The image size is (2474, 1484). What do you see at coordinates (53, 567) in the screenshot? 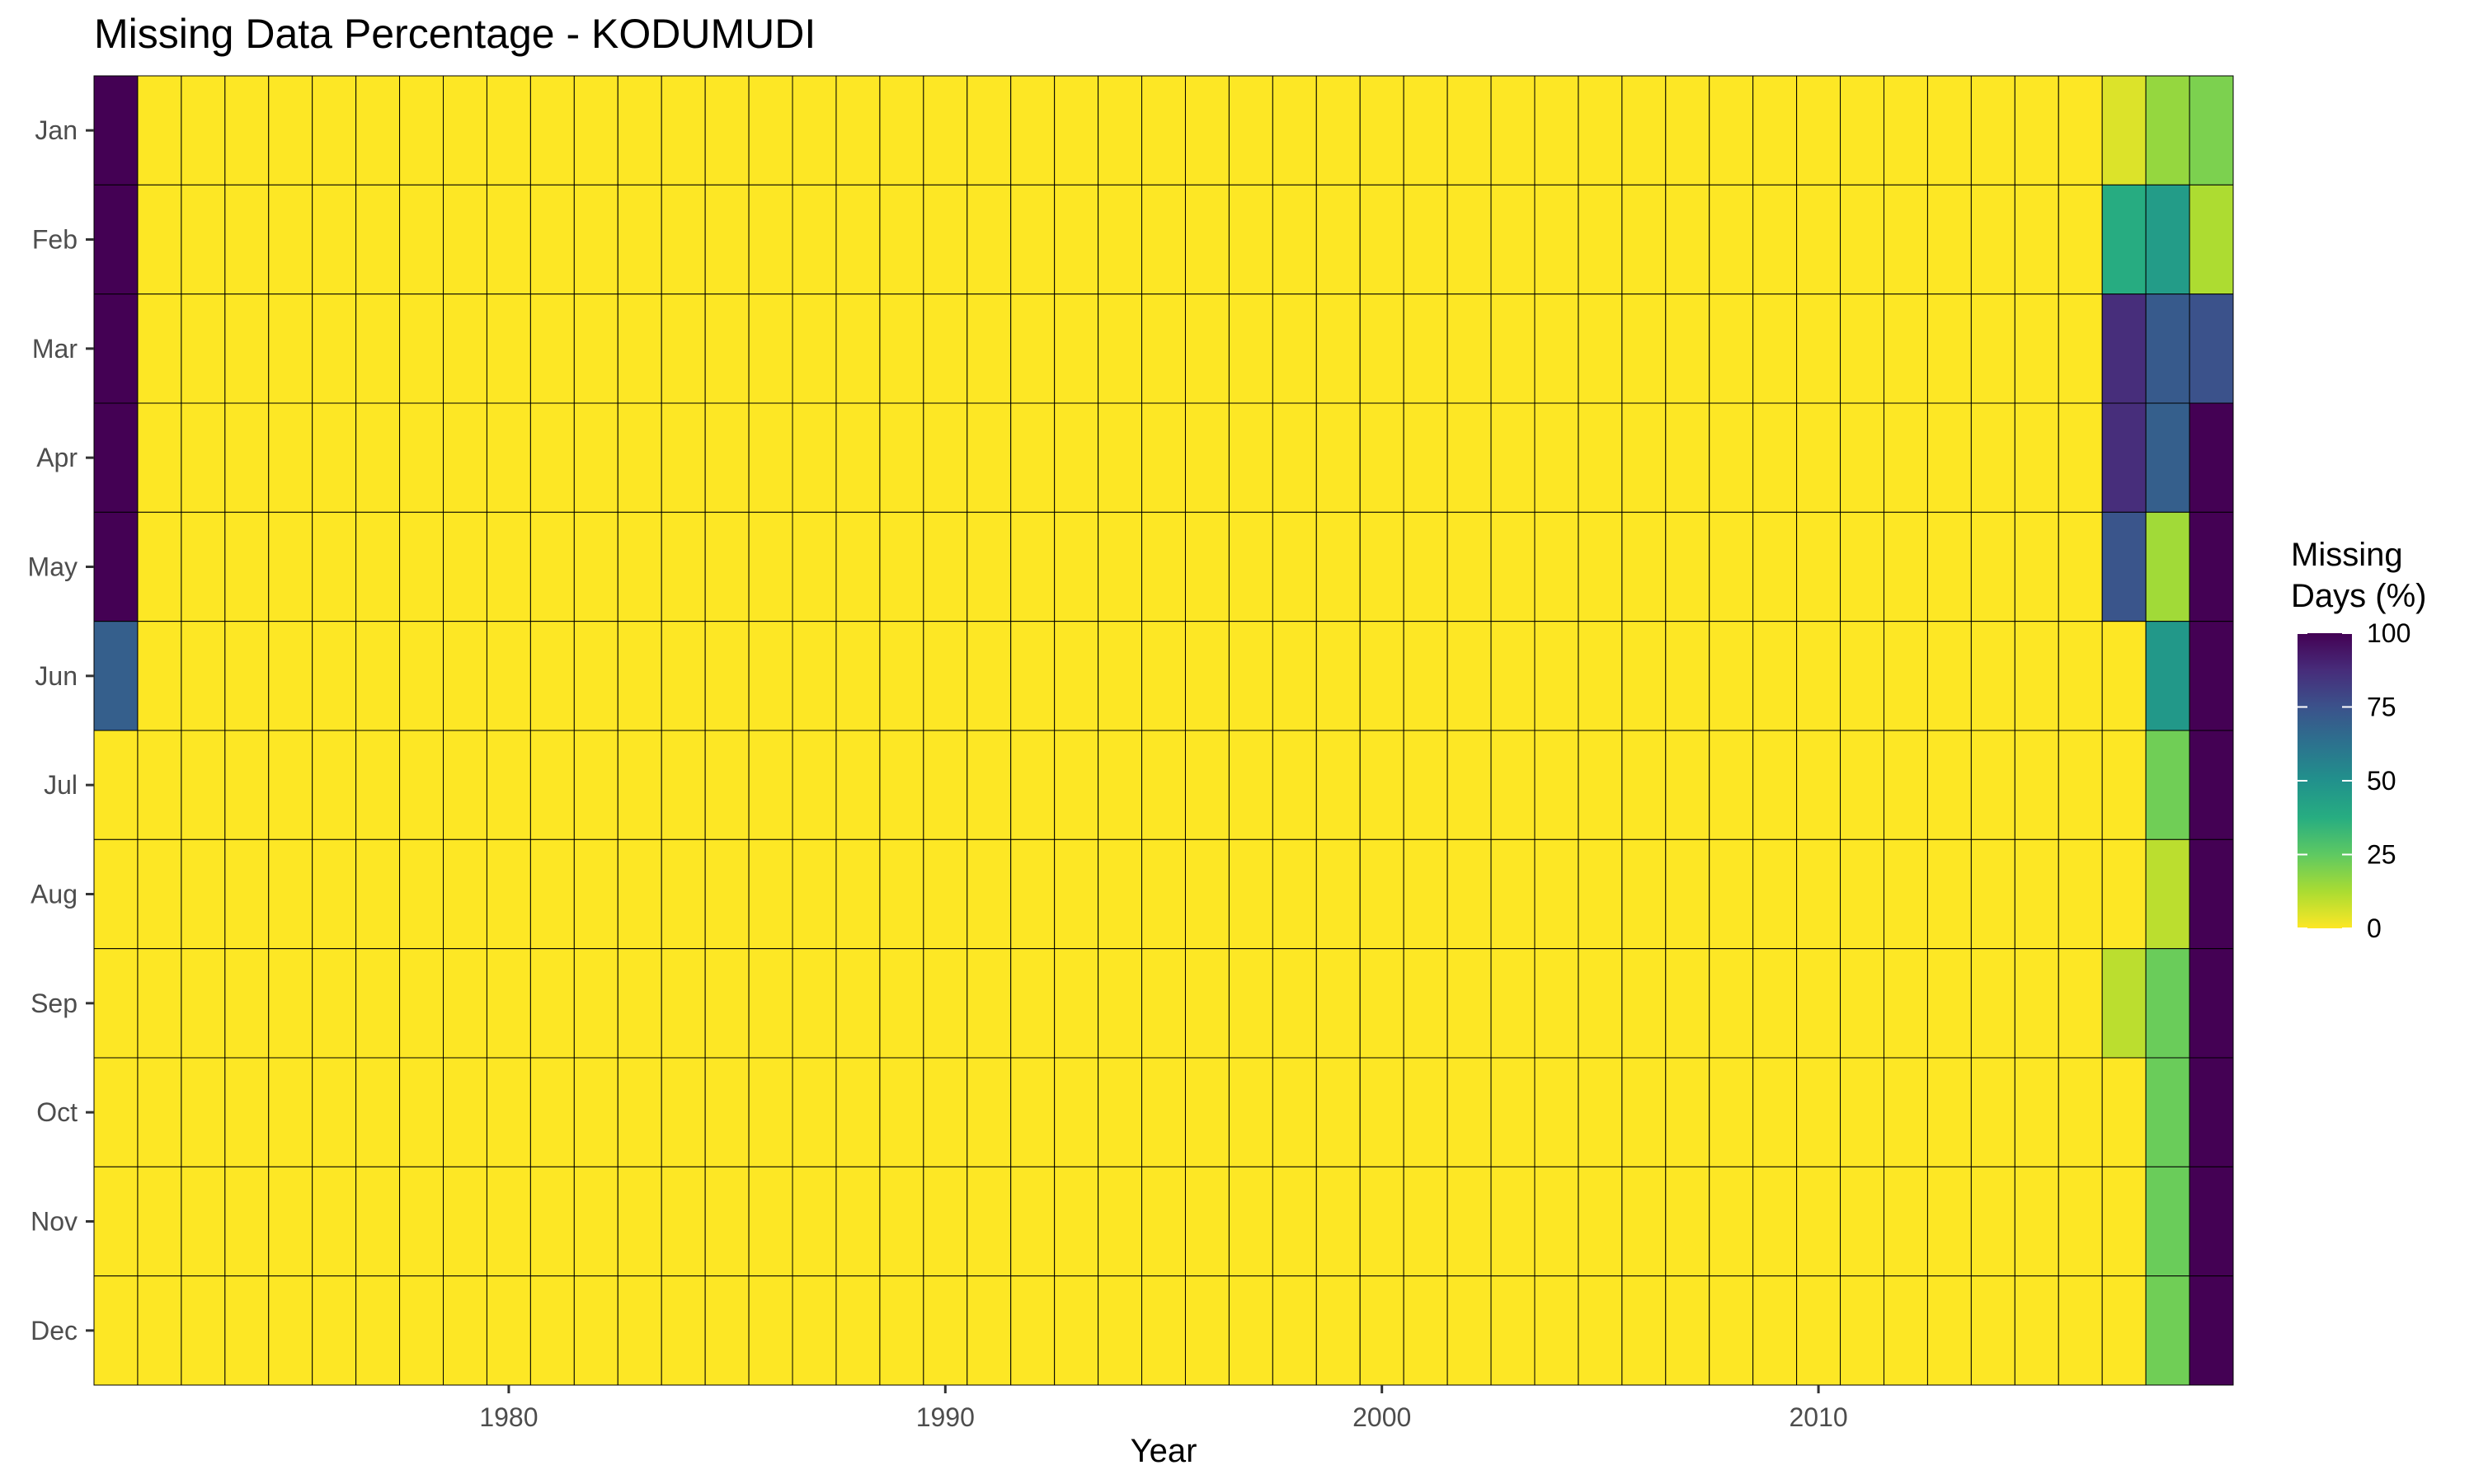
I see `y-tick-label: May` at bounding box center [53, 567].